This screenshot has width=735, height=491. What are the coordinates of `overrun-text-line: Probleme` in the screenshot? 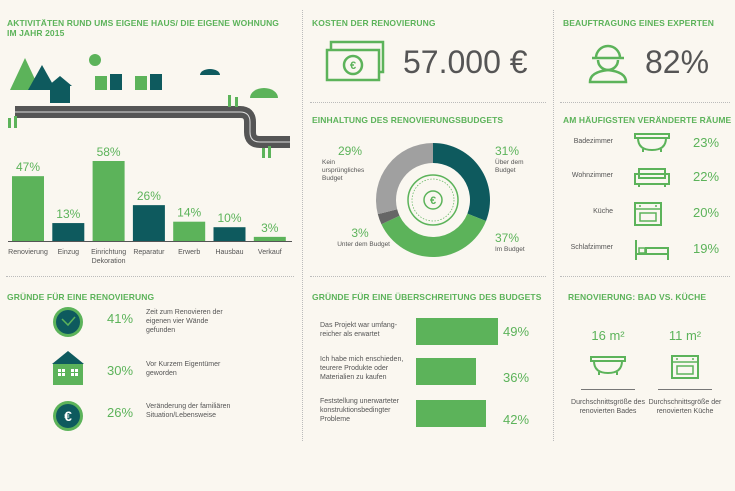 It's located at (335, 419).